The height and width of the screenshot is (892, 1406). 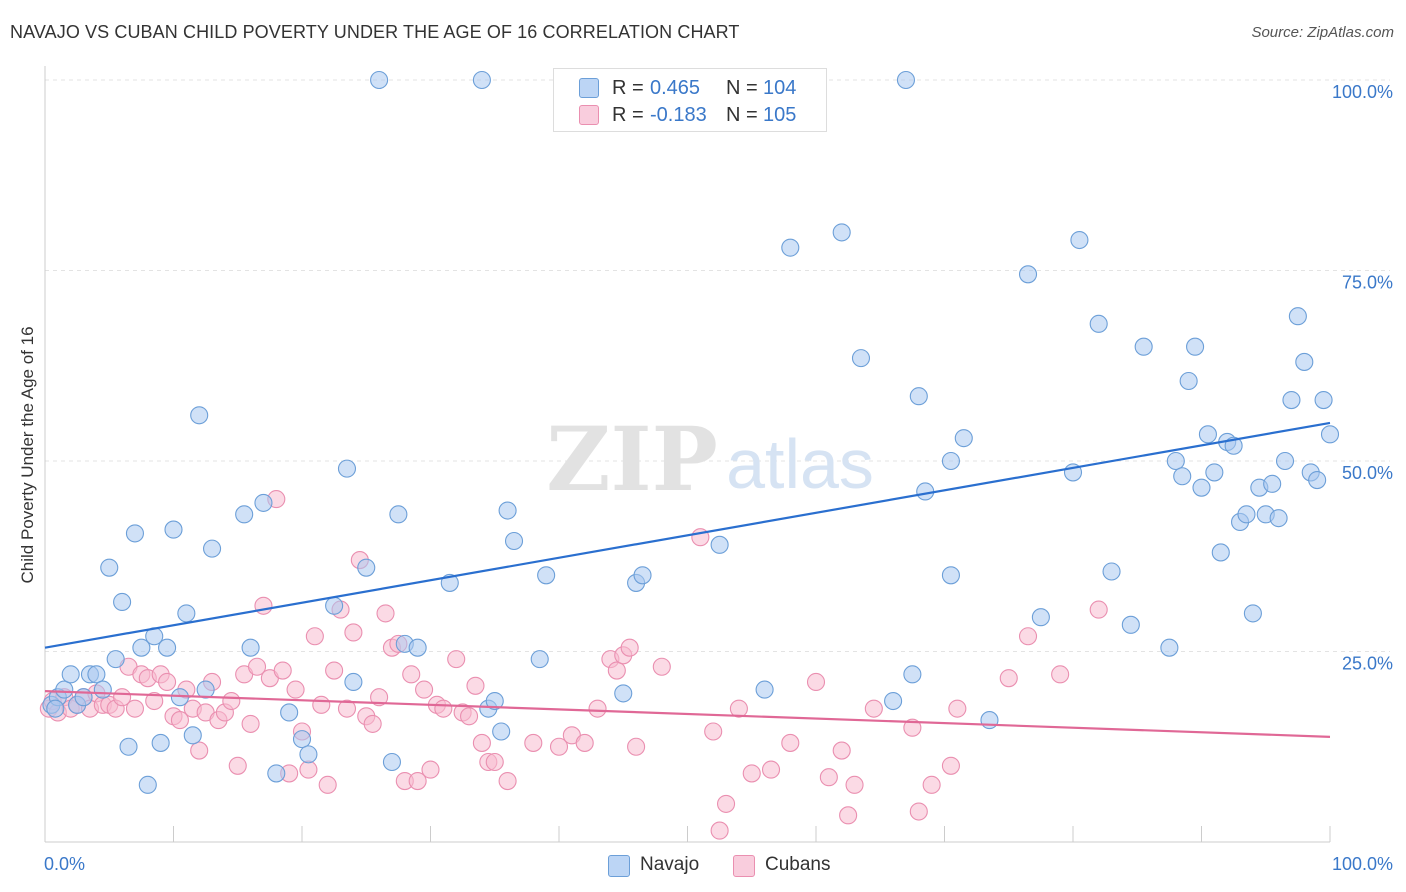 What do you see at coordinates (1367, 473) in the screenshot?
I see `y-tick-label: 50.0%` at bounding box center [1367, 473].